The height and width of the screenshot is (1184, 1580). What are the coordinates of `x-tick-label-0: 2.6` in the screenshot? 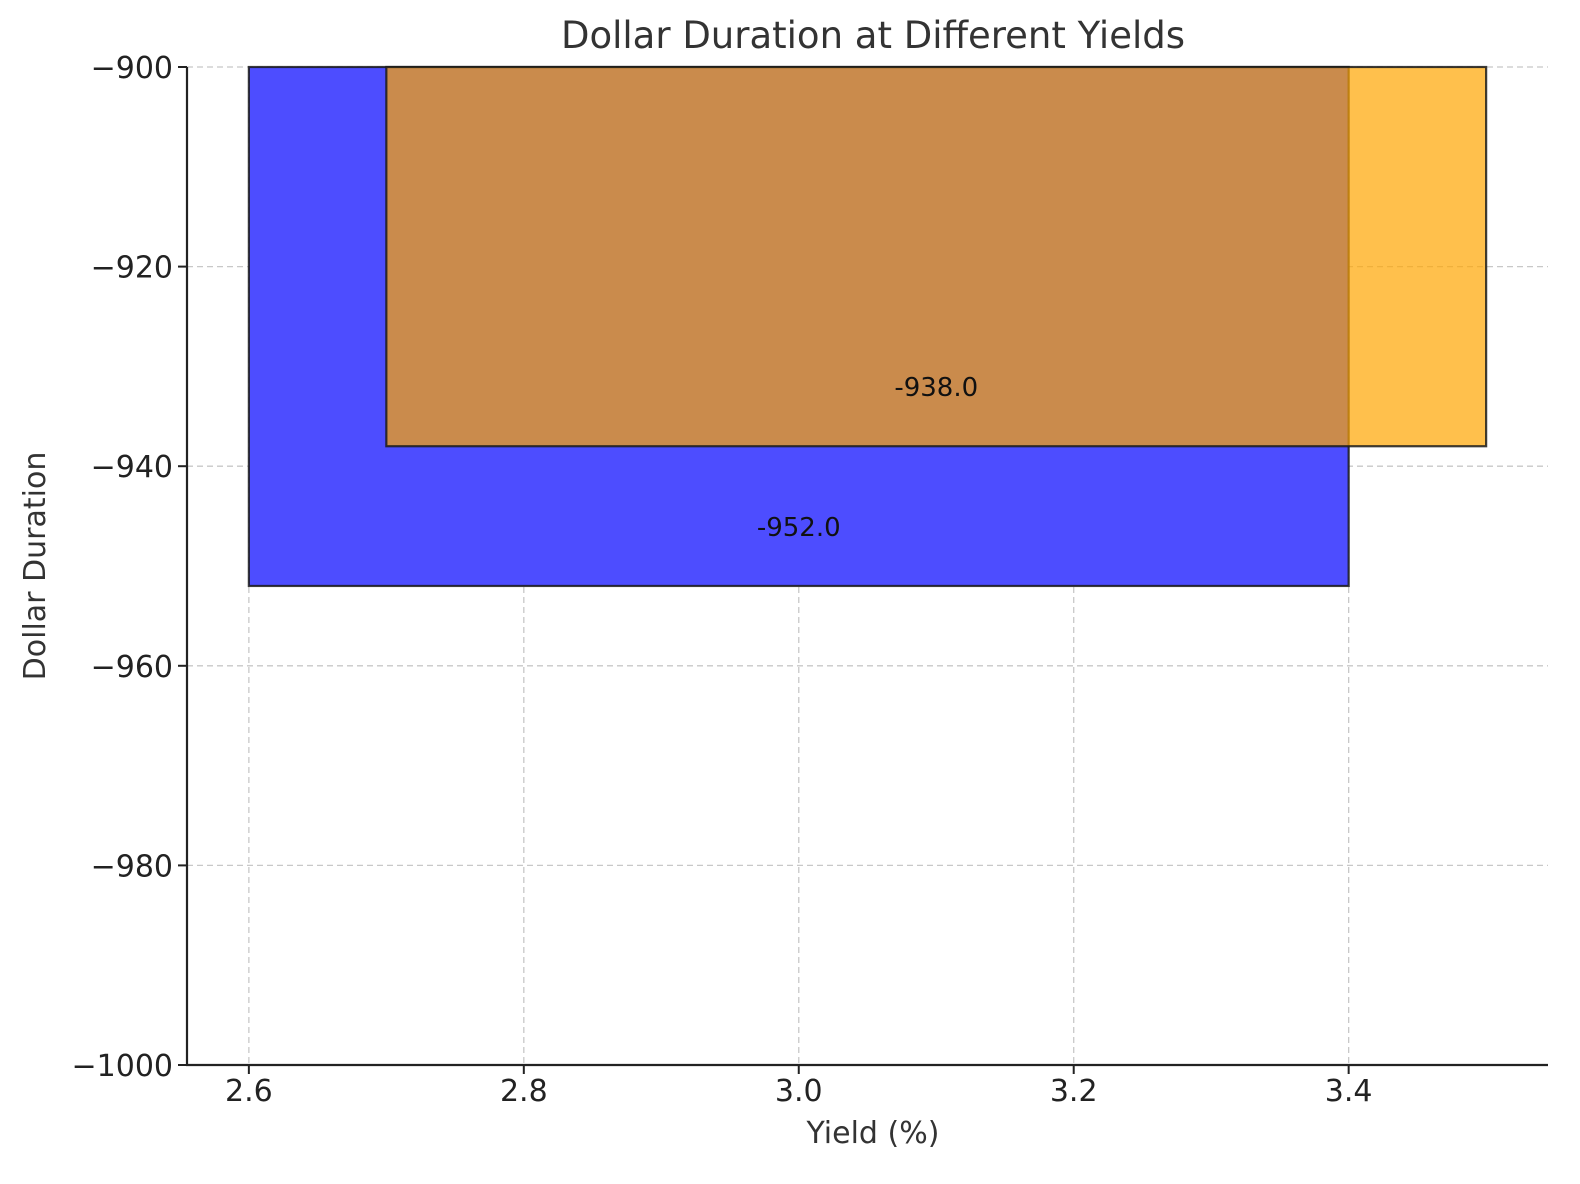 It's located at (249, 1091).